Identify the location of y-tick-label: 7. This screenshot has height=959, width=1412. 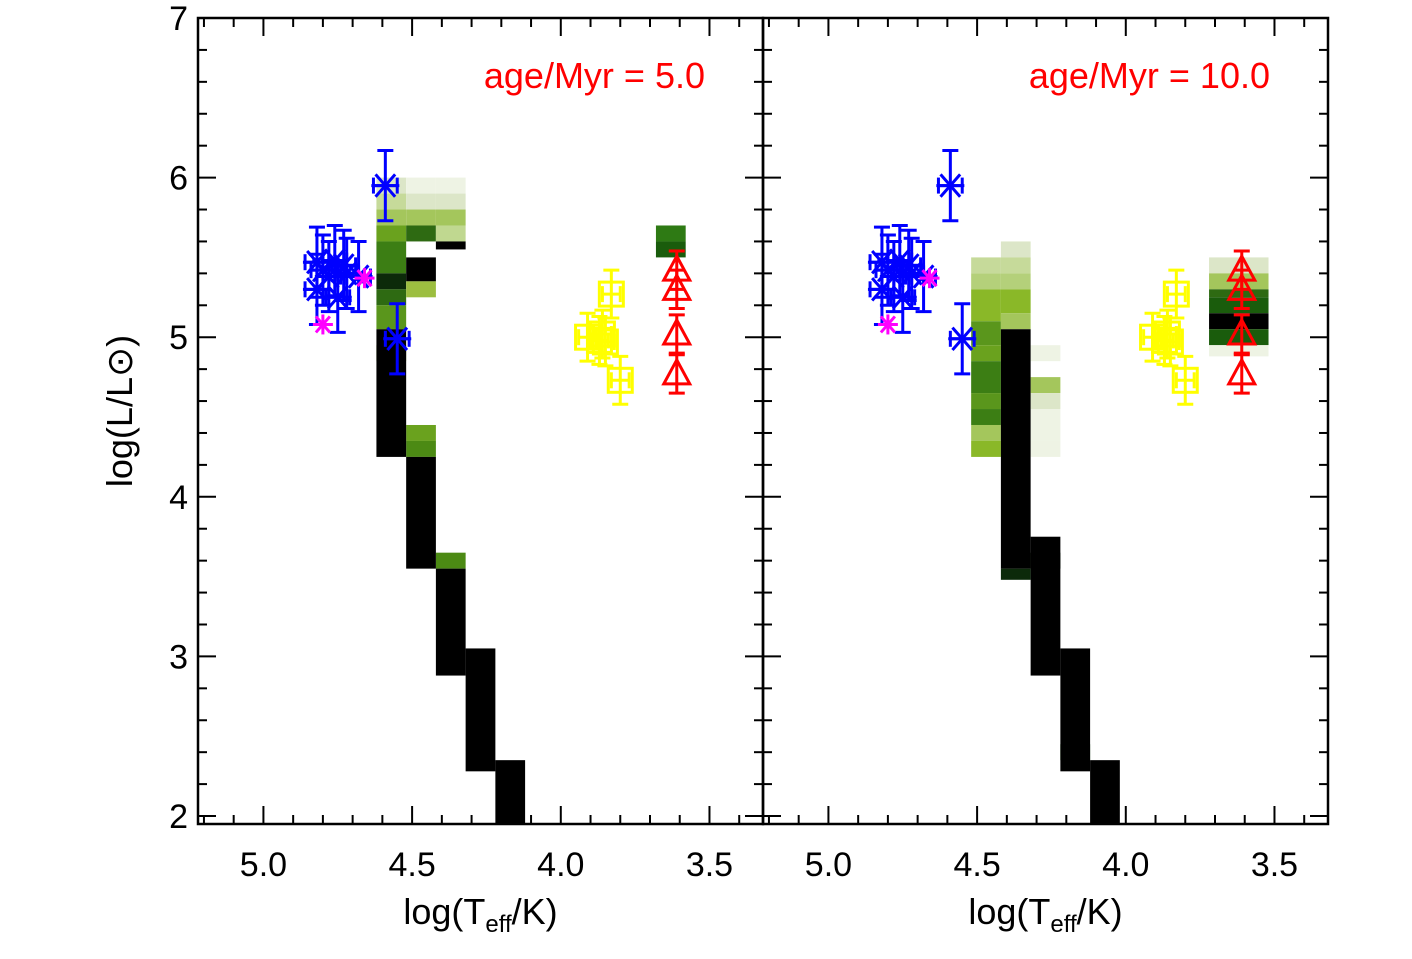
(178, 19).